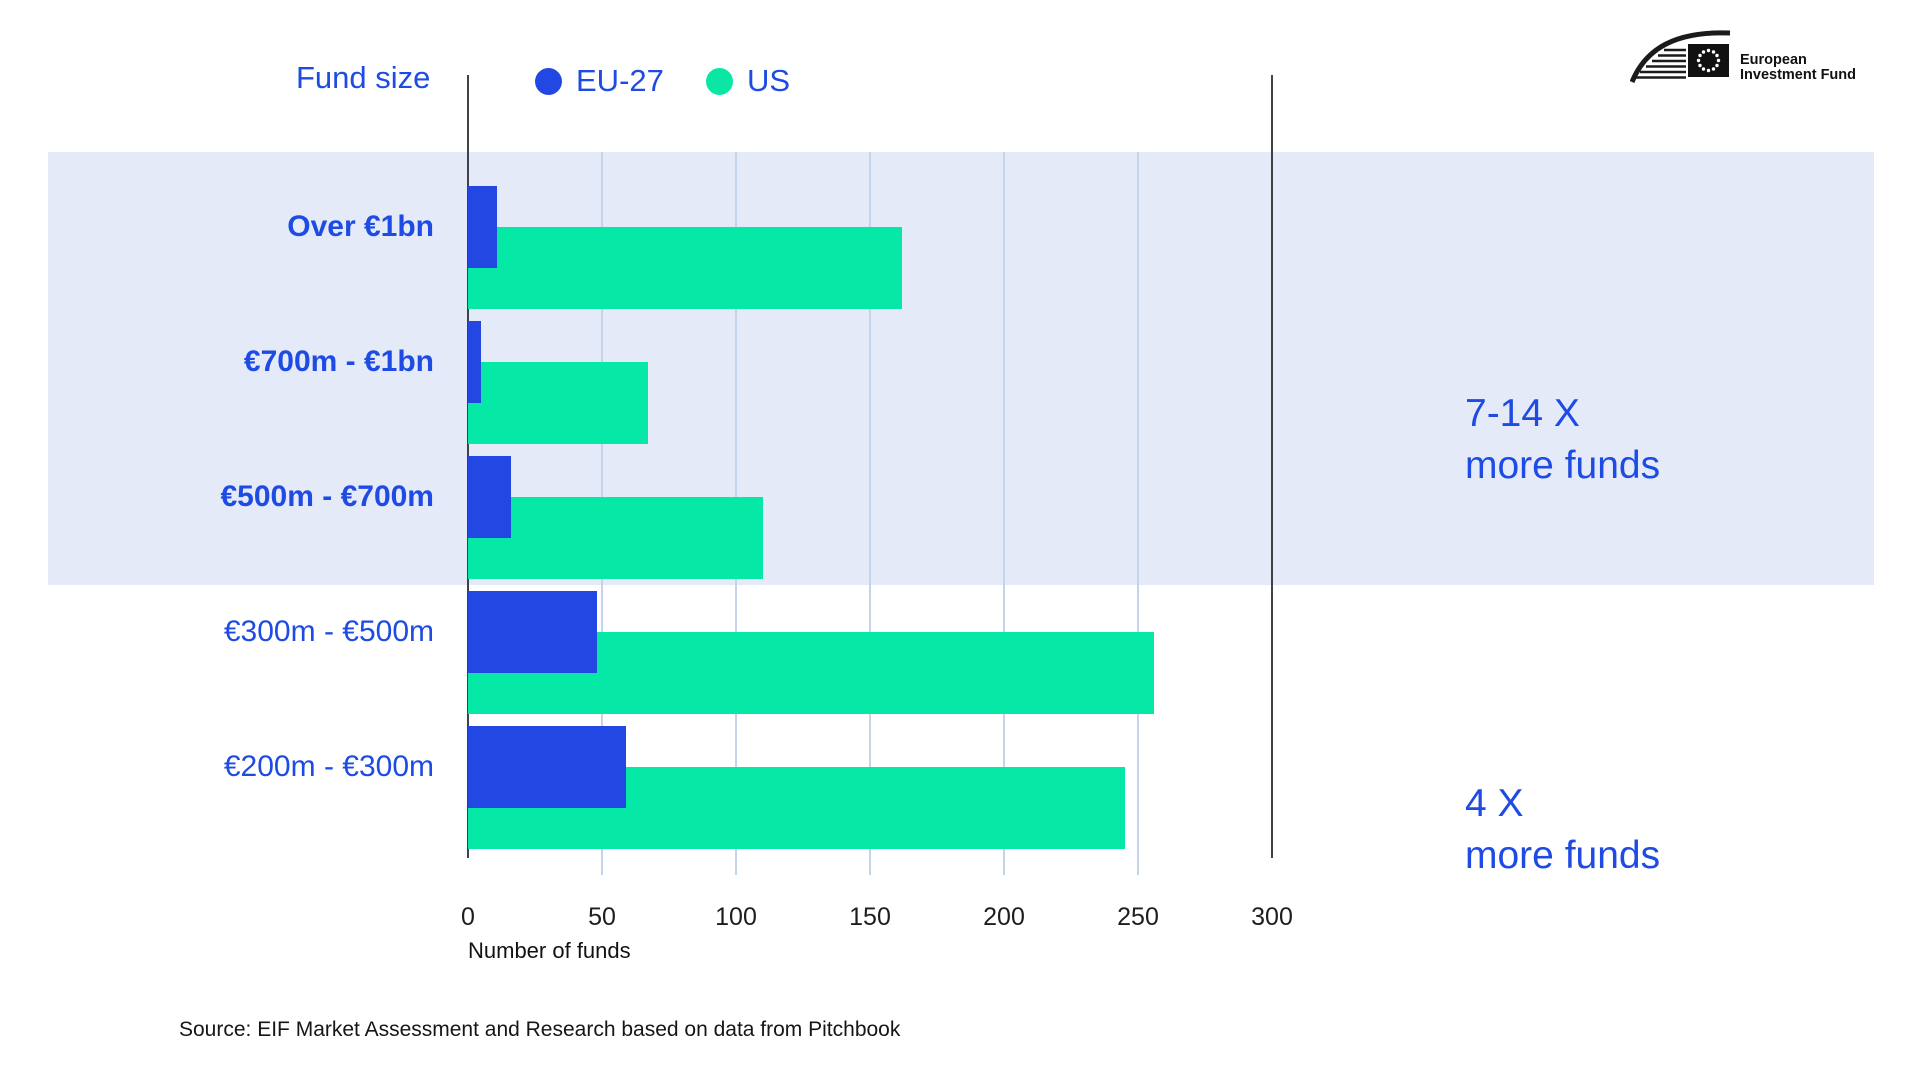 The image size is (1920, 1080). I want to click on annotation-top-line1: 7-14 X, so click(1522, 413).